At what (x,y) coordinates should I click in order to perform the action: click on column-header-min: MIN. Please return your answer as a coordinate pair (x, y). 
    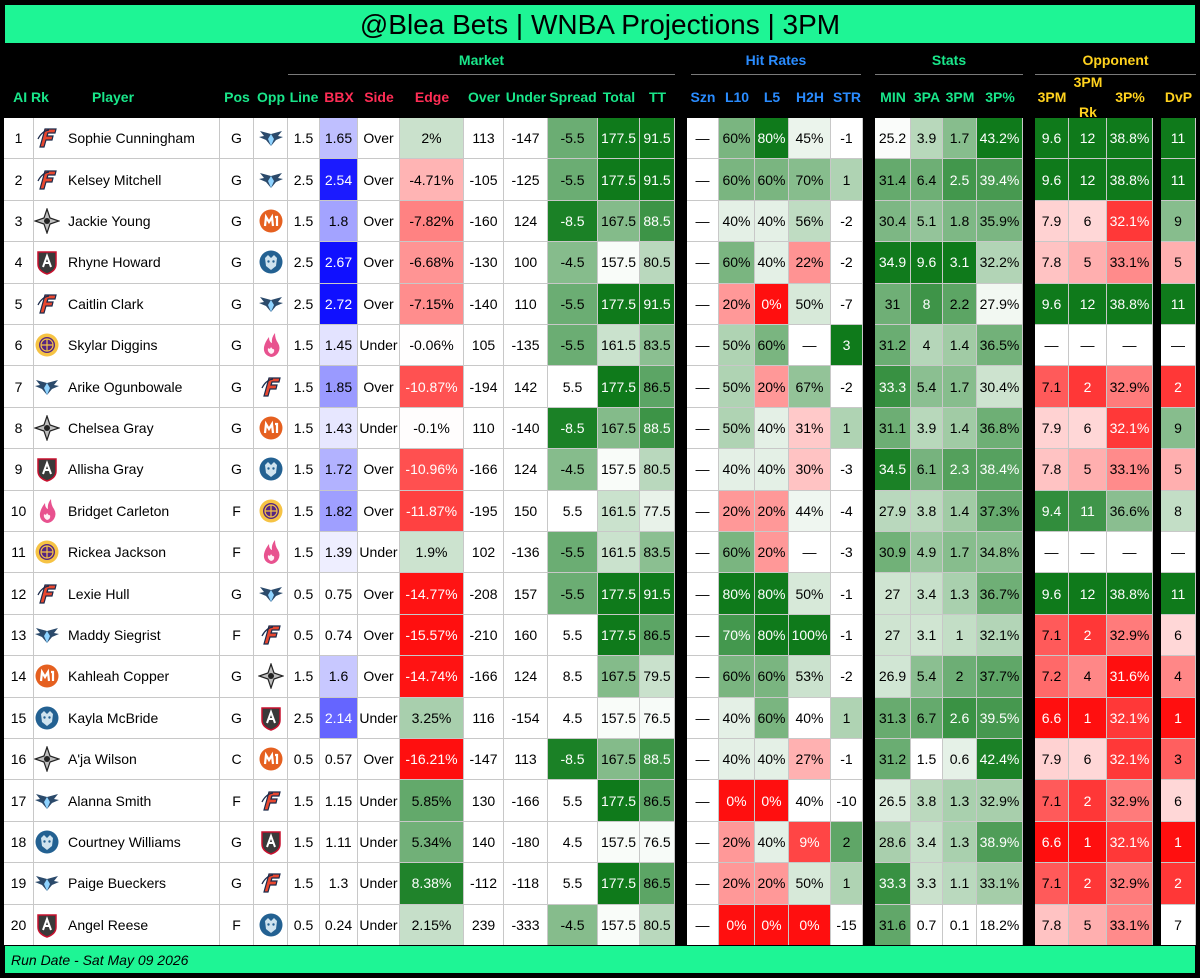
    Looking at the image, I should click on (893, 96).